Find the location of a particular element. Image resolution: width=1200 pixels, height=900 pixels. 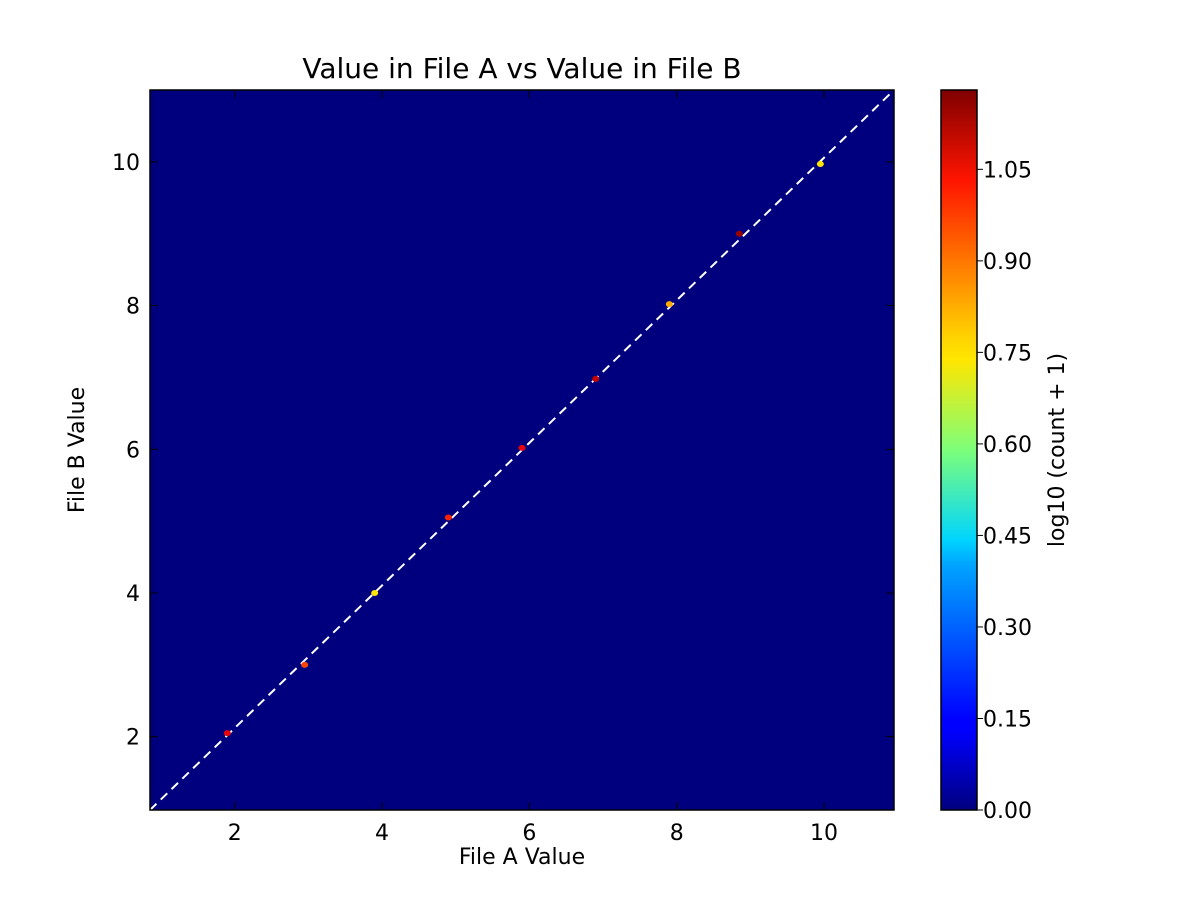

colorbar-tick-label: 0.75 is located at coordinates (1007, 353).